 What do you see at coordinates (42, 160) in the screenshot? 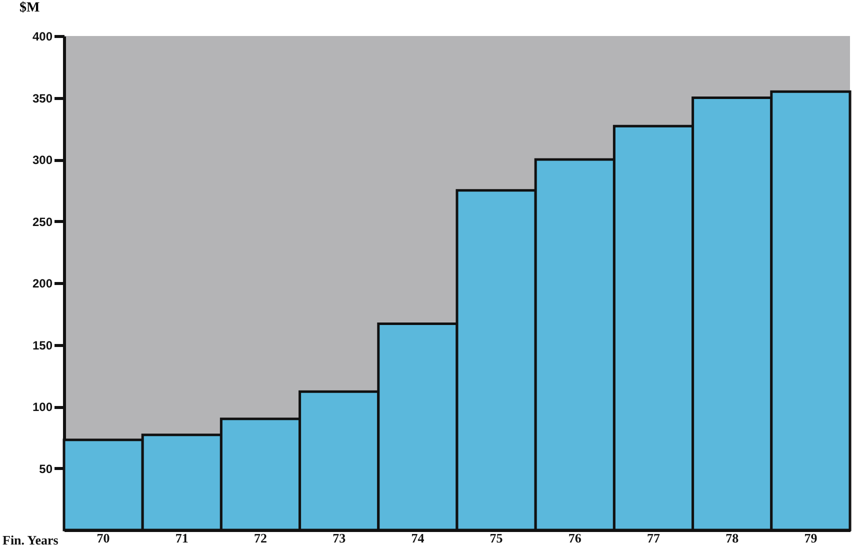
I see `y-tick-label: 300` at bounding box center [42, 160].